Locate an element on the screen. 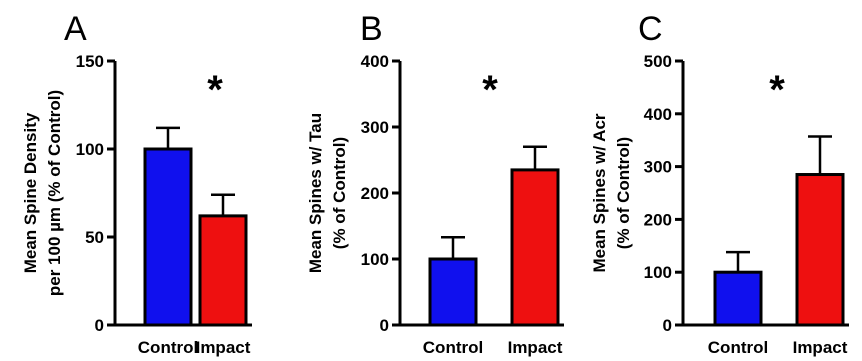 The height and width of the screenshot is (361, 862). panel-c-y-tick-label: 100 is located at coordinates (658, 272).